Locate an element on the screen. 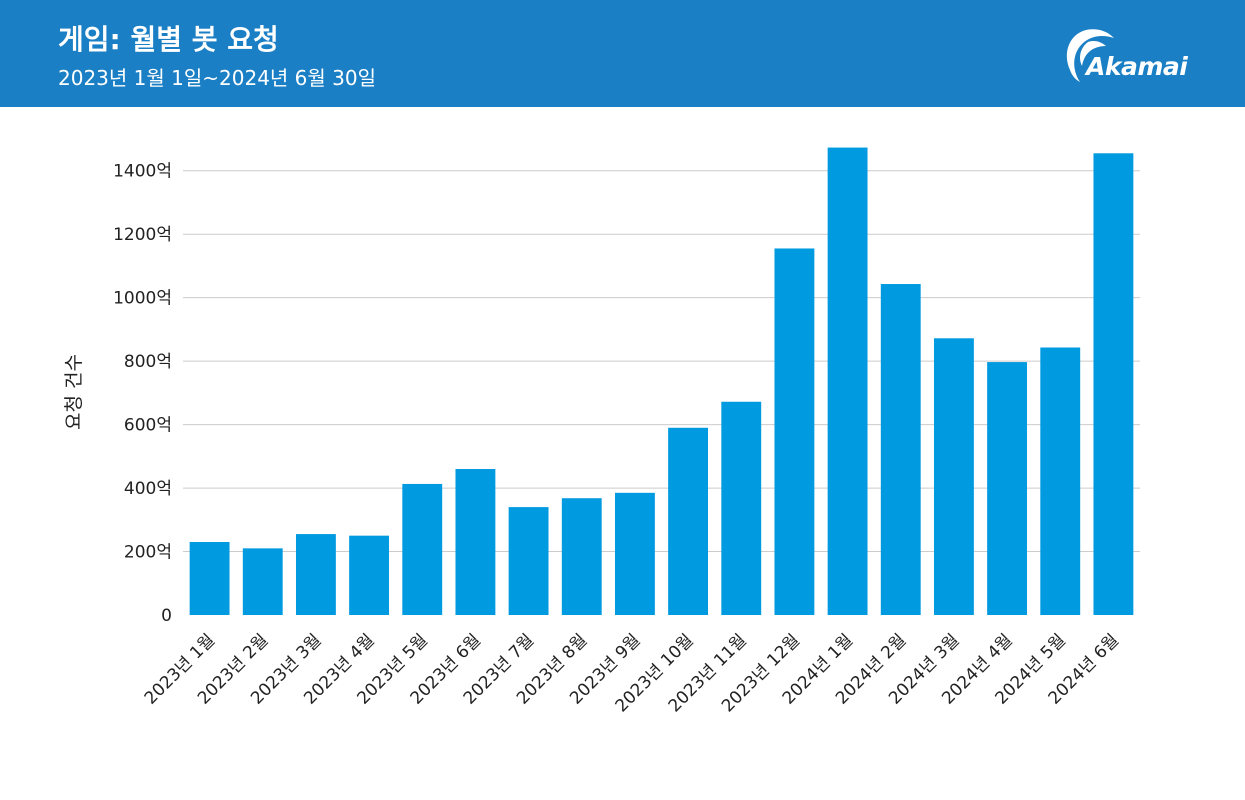 The image size is (1245, 800). y-tick-label: 0 is located at coordinates (166, 616).